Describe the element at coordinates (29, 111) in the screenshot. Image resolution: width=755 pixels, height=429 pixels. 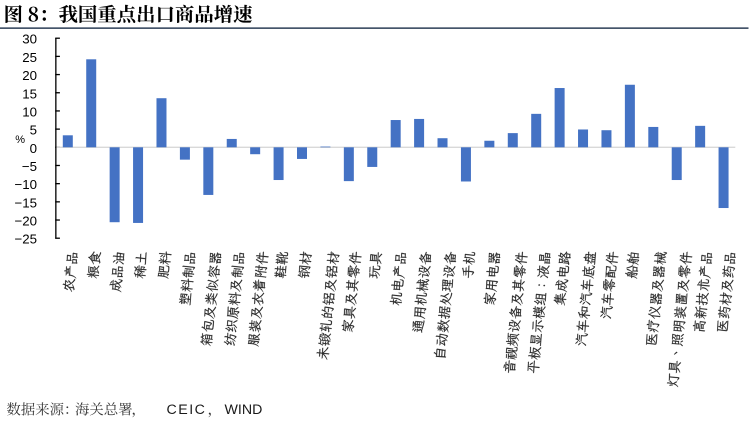
I see `svg-text: 10` at that location.